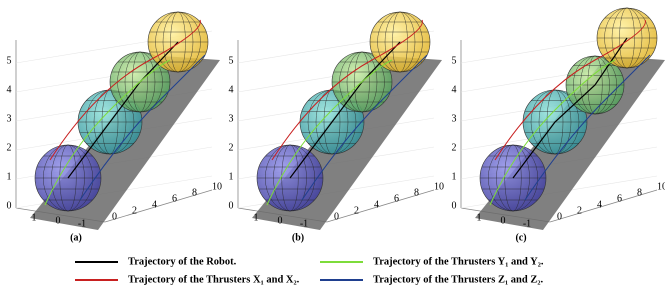 The height and width of the screenshot is (294, 665). Describe the element at coordinates (298, 237) in the screenshot. I see `panel-label: (b)` at that location.